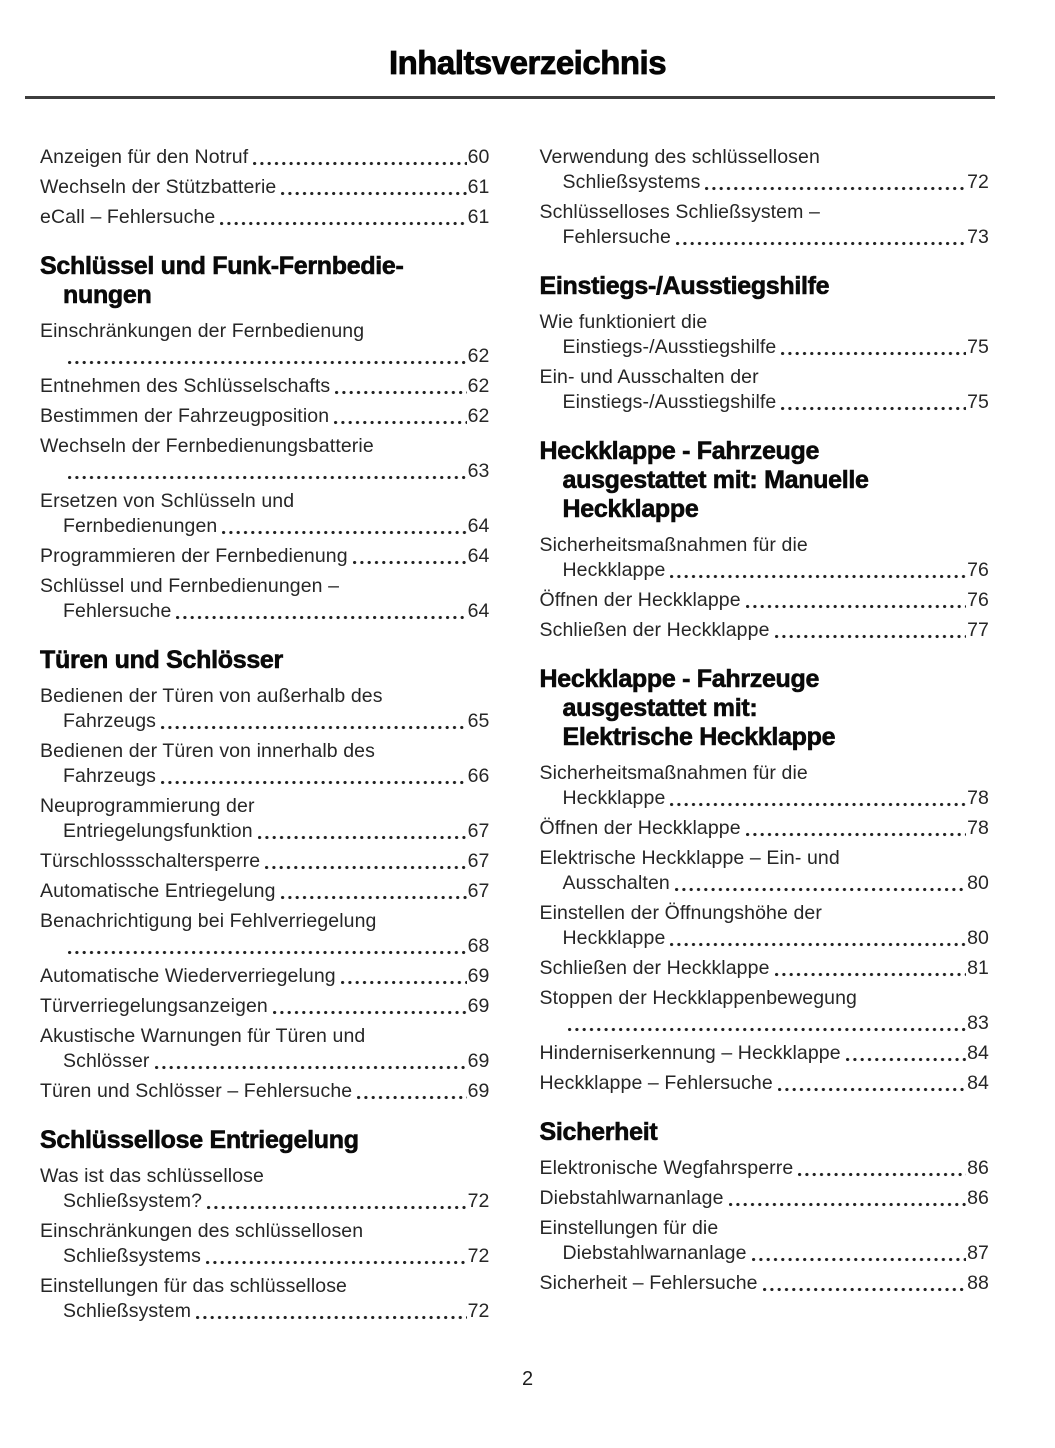 The height and width of the screenshot is (1448, 1055). Describe the element at coordinates (510, 97) in the screenshot. I see `title-divider` at that location.